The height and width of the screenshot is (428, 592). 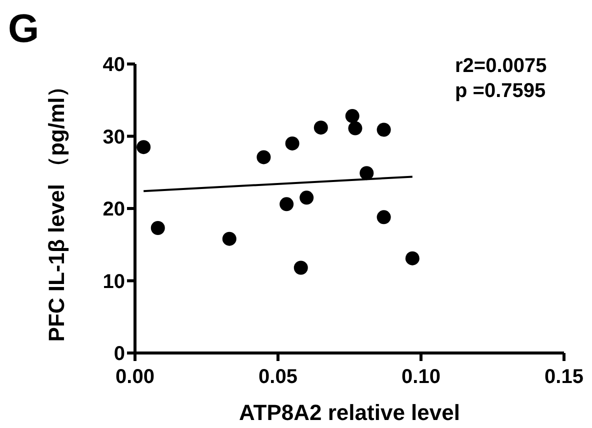 What do you see at coordinates (349, 412) in the screenshot?
I see `x-axis-title: ATP8A2 relative level` at bounding box center [349, 412].